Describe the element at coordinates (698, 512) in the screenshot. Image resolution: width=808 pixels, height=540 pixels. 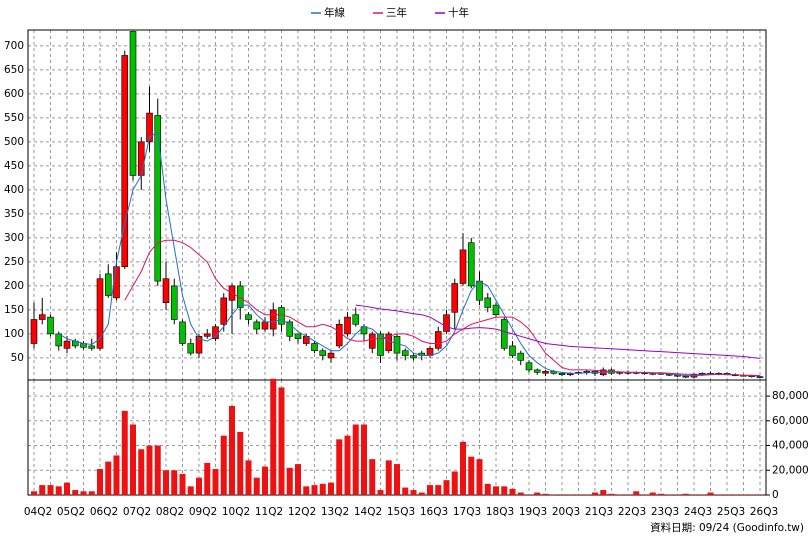
I see `x-tick-label: 24Q3` at that location.